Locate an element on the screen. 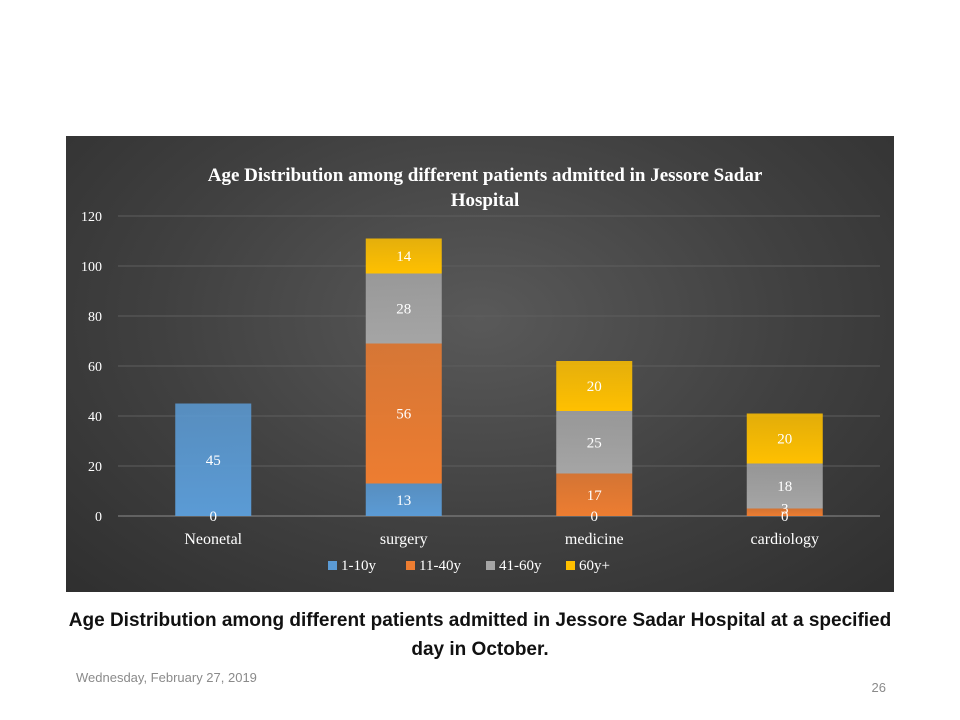 The width and height of the screenshot is (960, 720). bar-surgery-41-60y is located at coordinates (403, 308).